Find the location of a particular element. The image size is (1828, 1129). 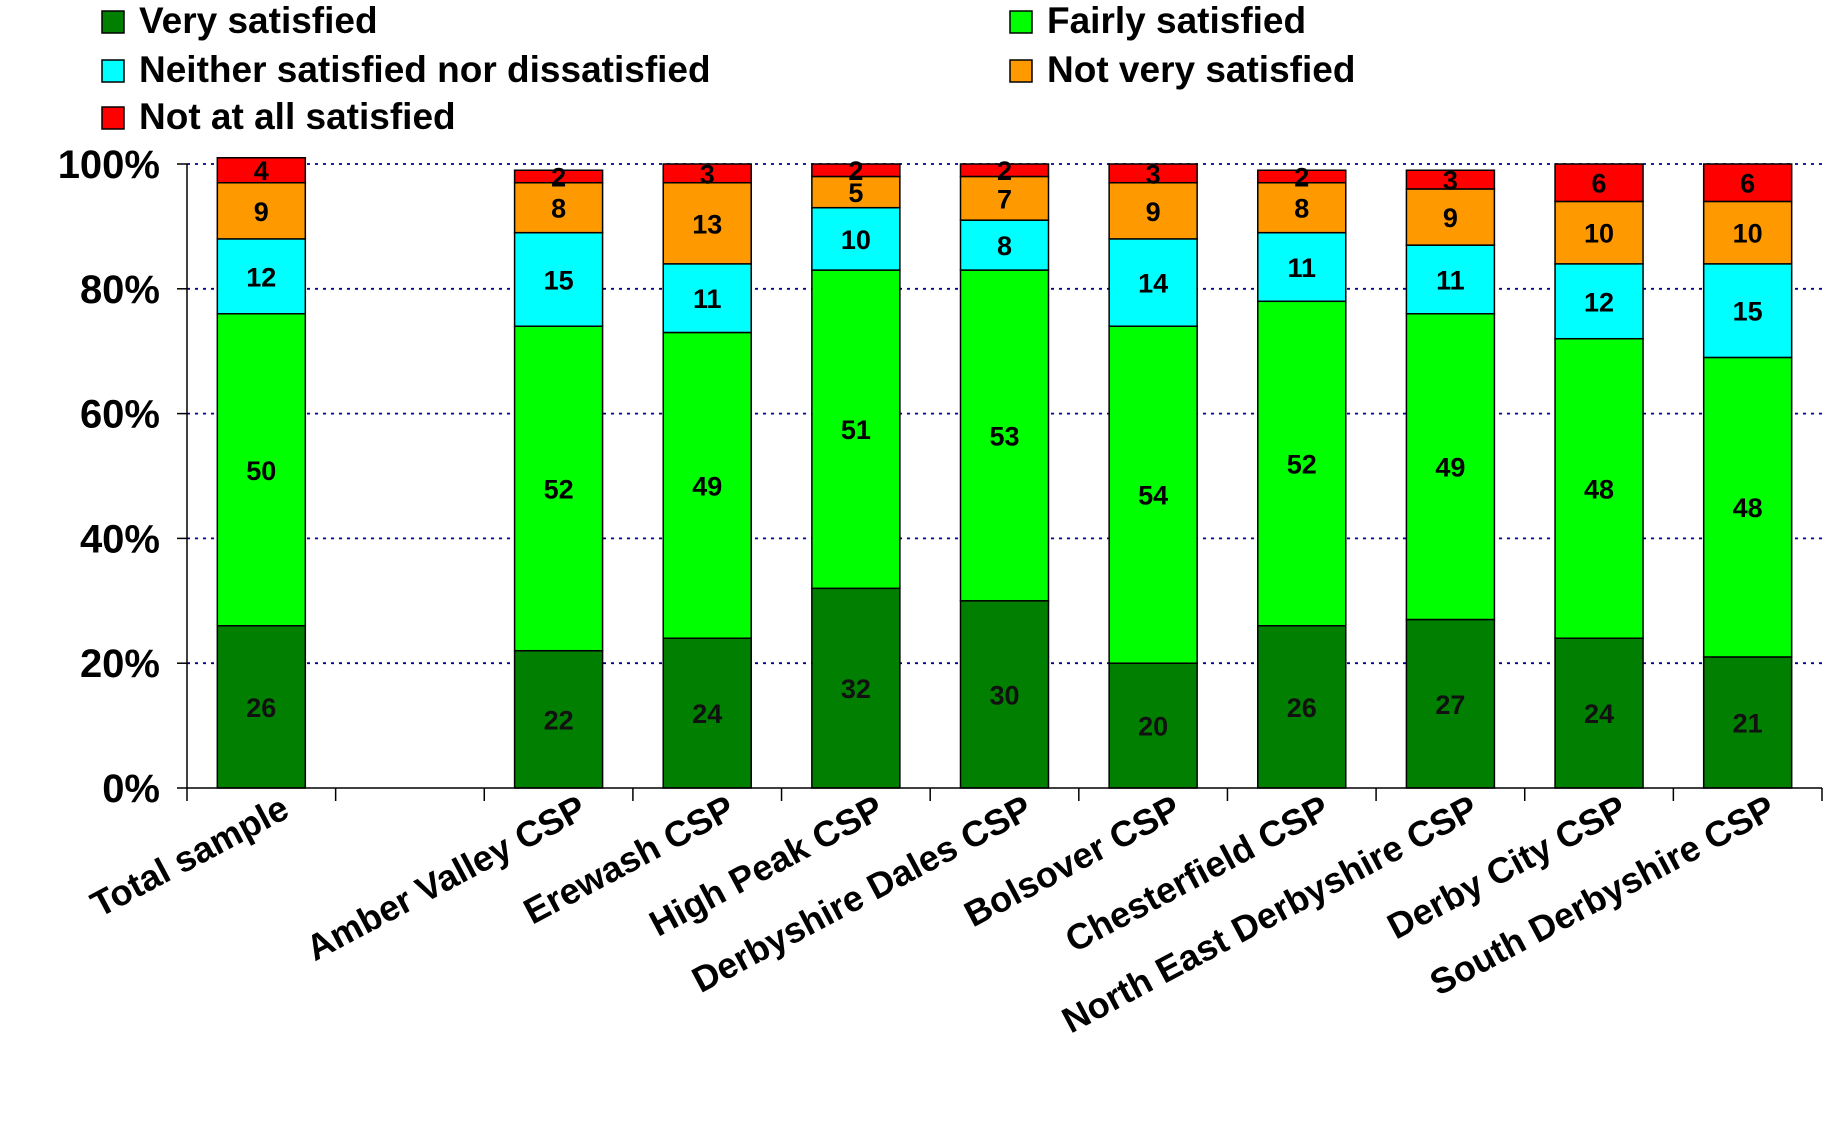

legend-swatch-neither-satisfied-nor-dissatisfied is located at coordinates (113, 71).